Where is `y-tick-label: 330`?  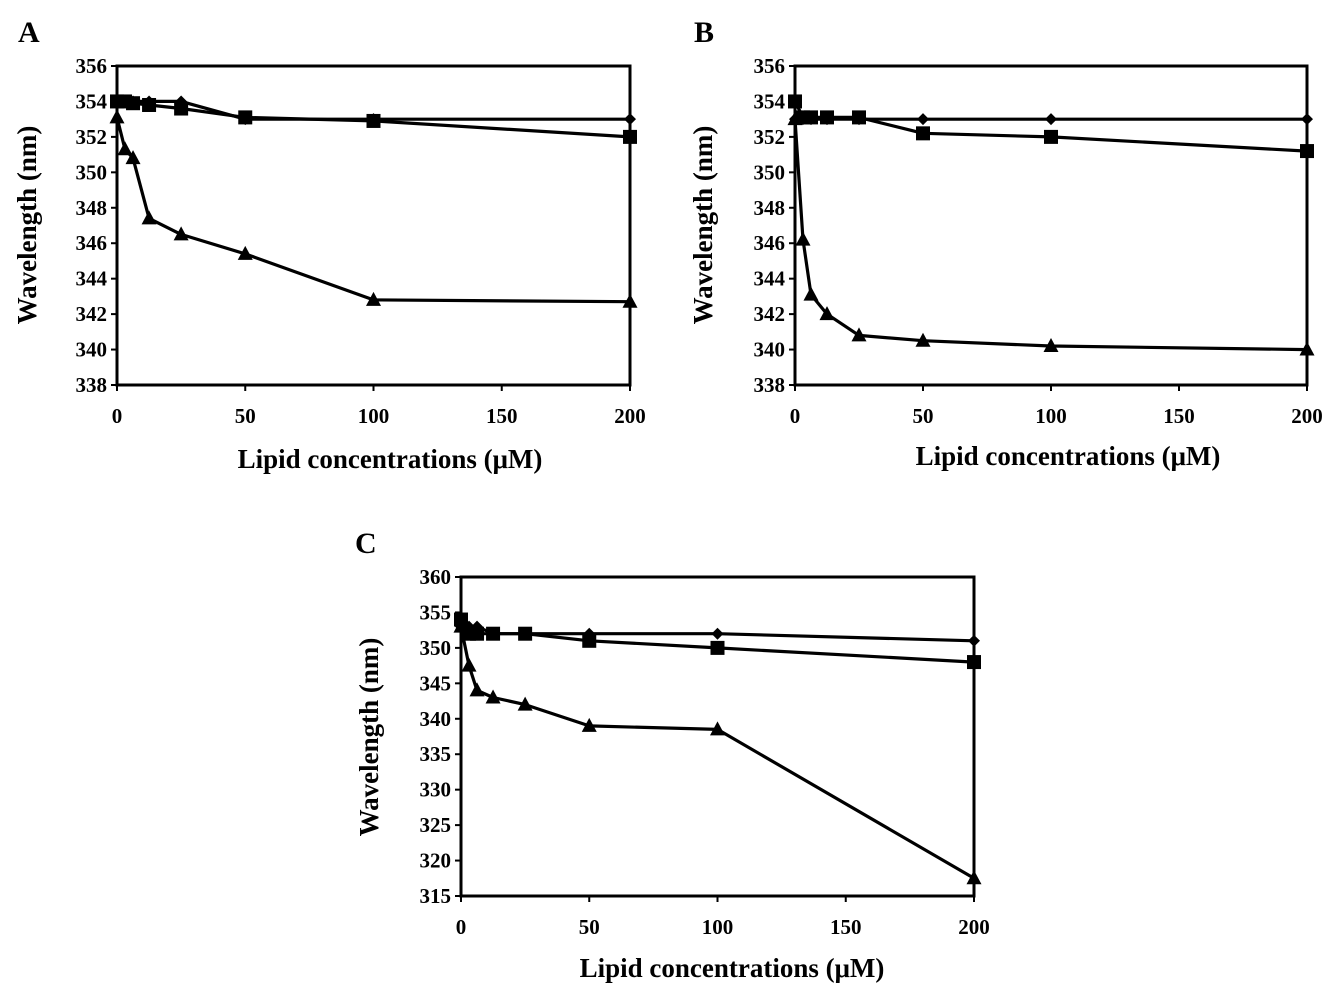
y-tick-label: 330 is located at coordinates (436, 790).